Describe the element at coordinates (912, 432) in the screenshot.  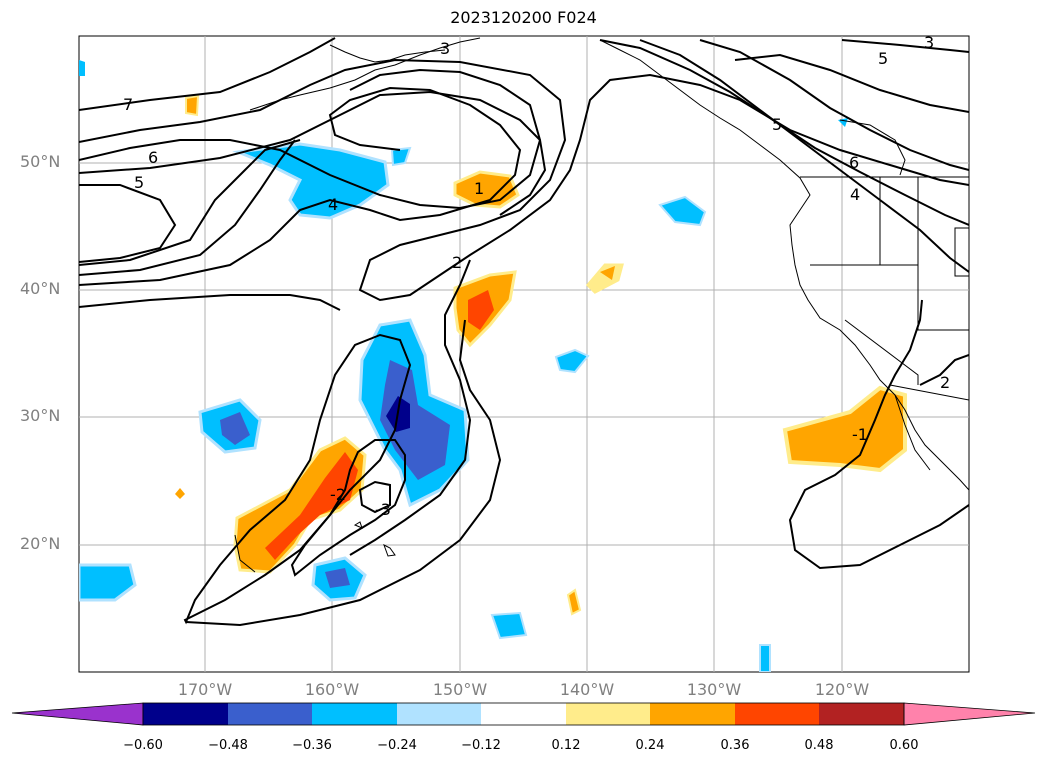
I see `baja-coast` at that location.